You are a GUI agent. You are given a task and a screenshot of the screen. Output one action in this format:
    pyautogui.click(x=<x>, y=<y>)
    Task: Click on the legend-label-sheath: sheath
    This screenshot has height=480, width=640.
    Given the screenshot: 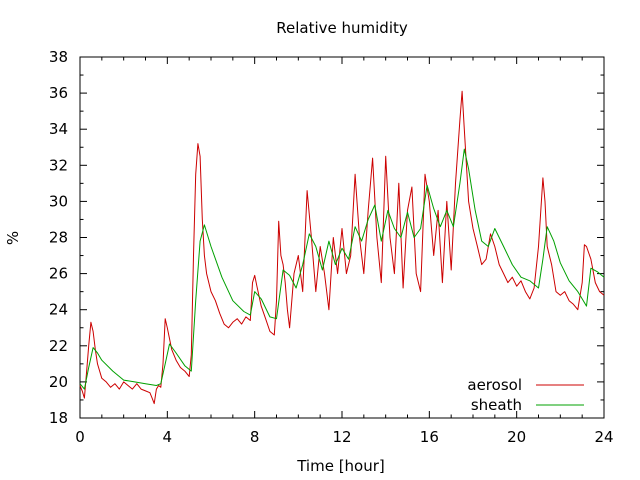 What is the action you would take?
    pyautogui.click(x=496, y=405)
    